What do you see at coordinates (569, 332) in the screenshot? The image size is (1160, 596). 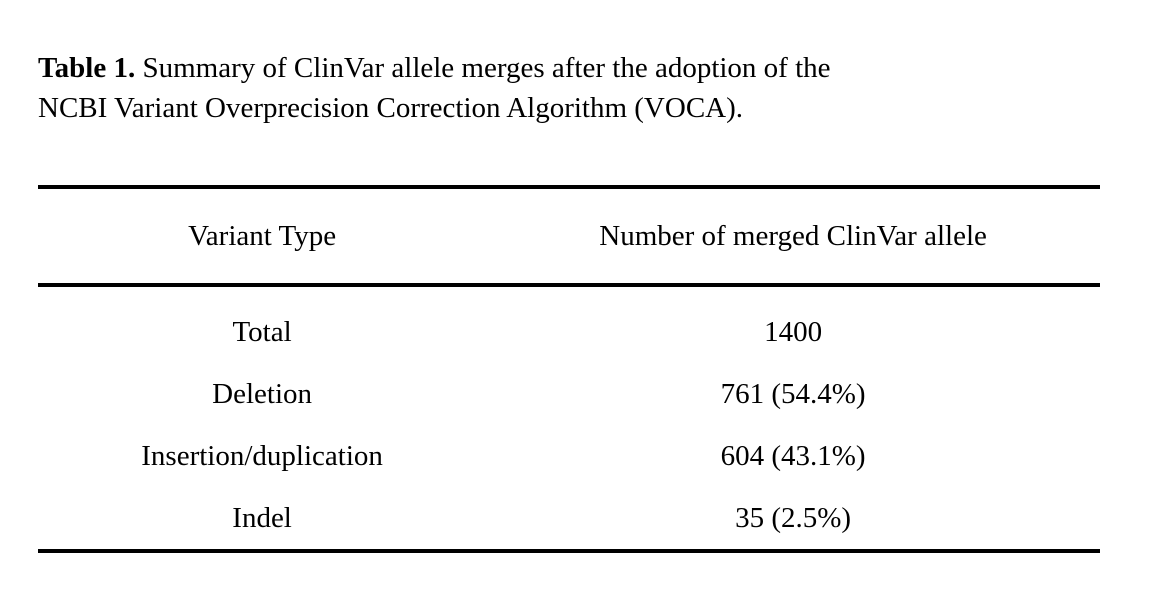 I see `table-row-total: Total 1400` at bounding box center [569, 332].